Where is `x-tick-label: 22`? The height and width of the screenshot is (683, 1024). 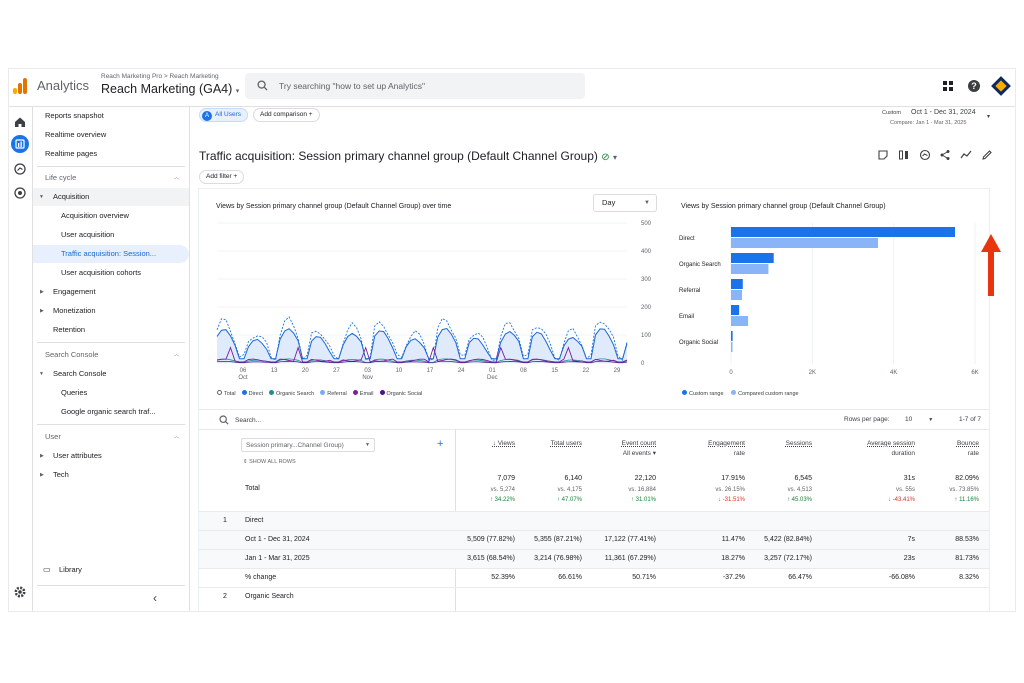
x-tick-label: 22 is located at coordinates (585, 371).